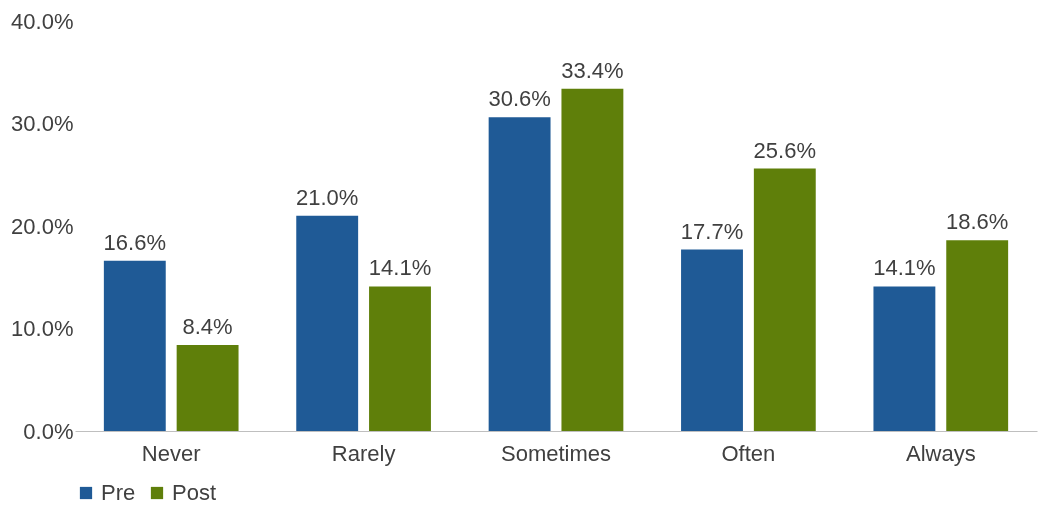  Describe the element at coordinates (134, 242) in the screenshot. I see `data-label: 16.6%` at that location.